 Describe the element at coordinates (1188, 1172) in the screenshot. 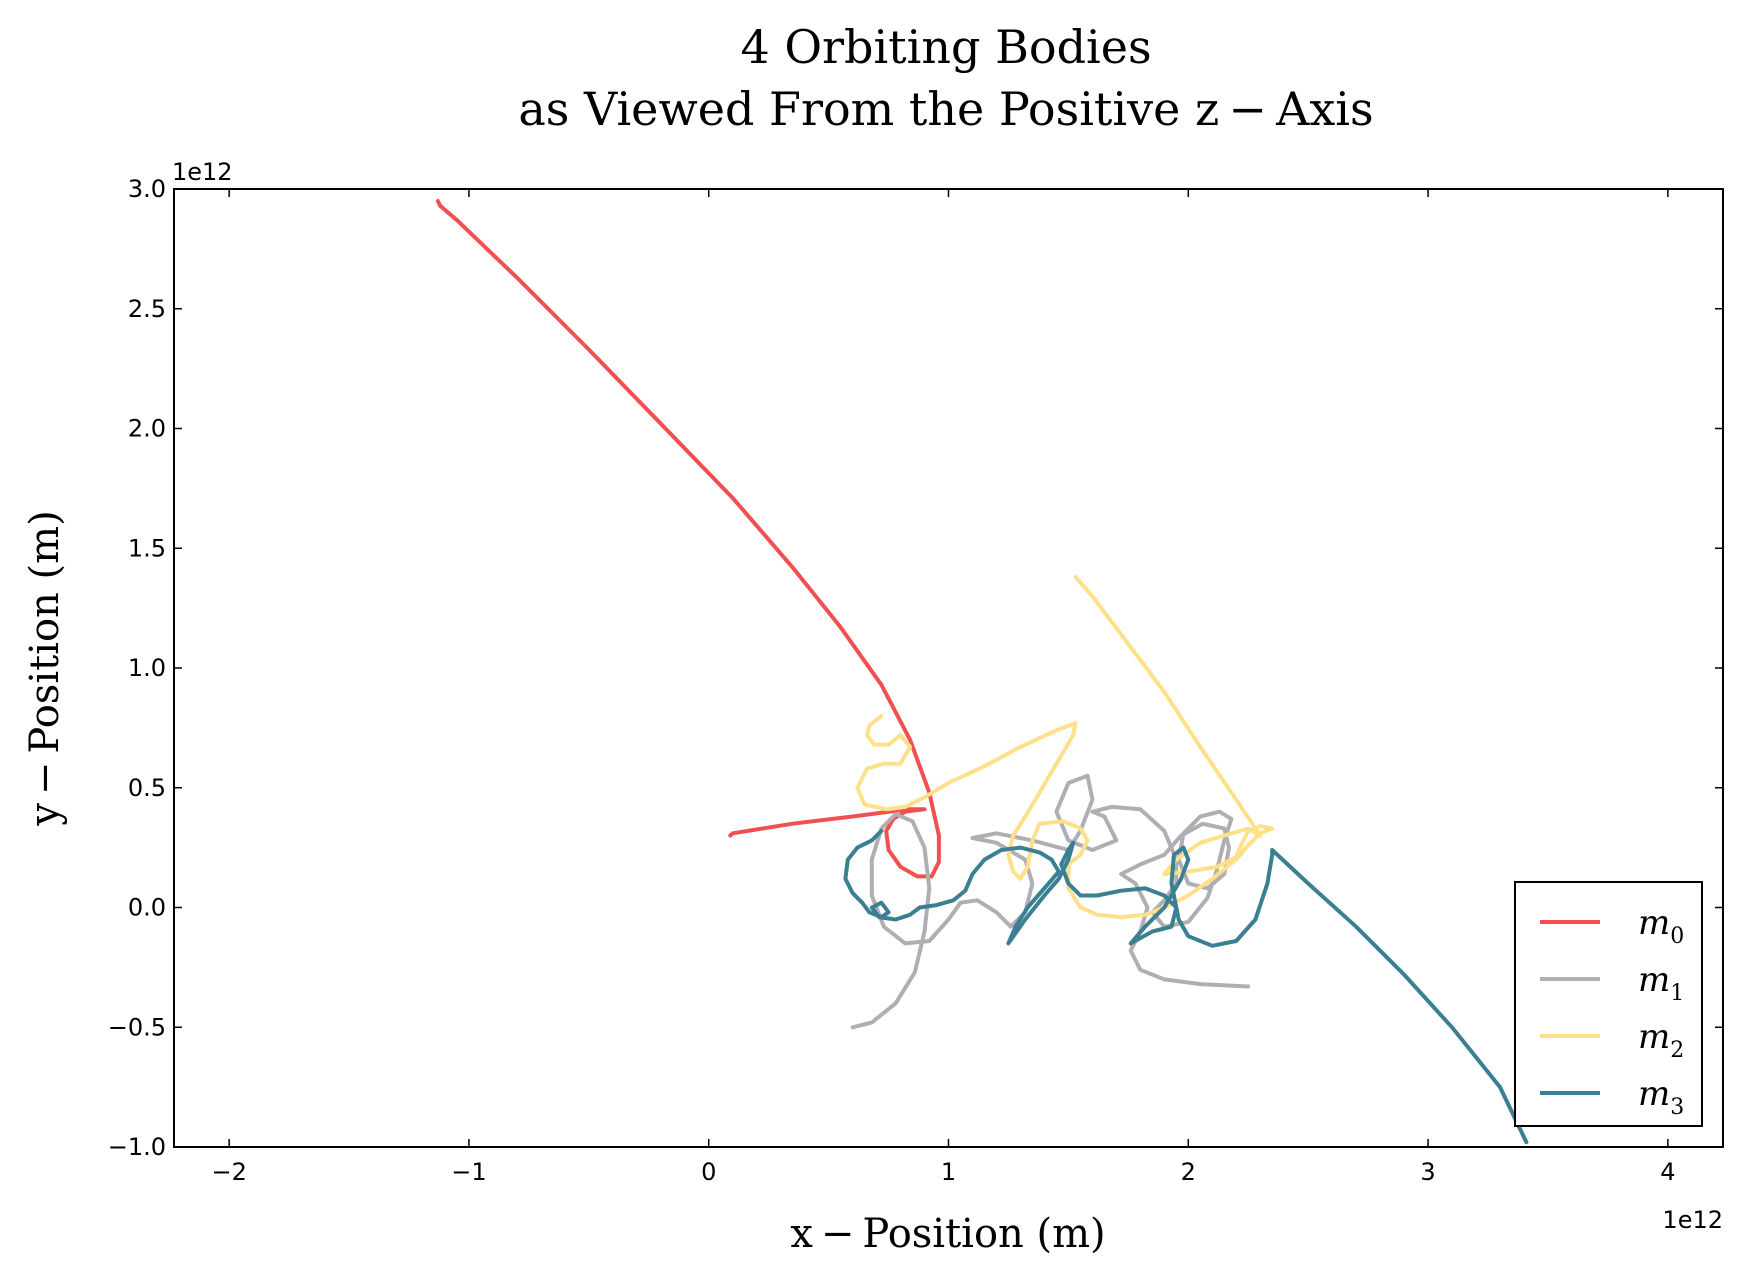

I see `x-tick-label: 2` at that location.